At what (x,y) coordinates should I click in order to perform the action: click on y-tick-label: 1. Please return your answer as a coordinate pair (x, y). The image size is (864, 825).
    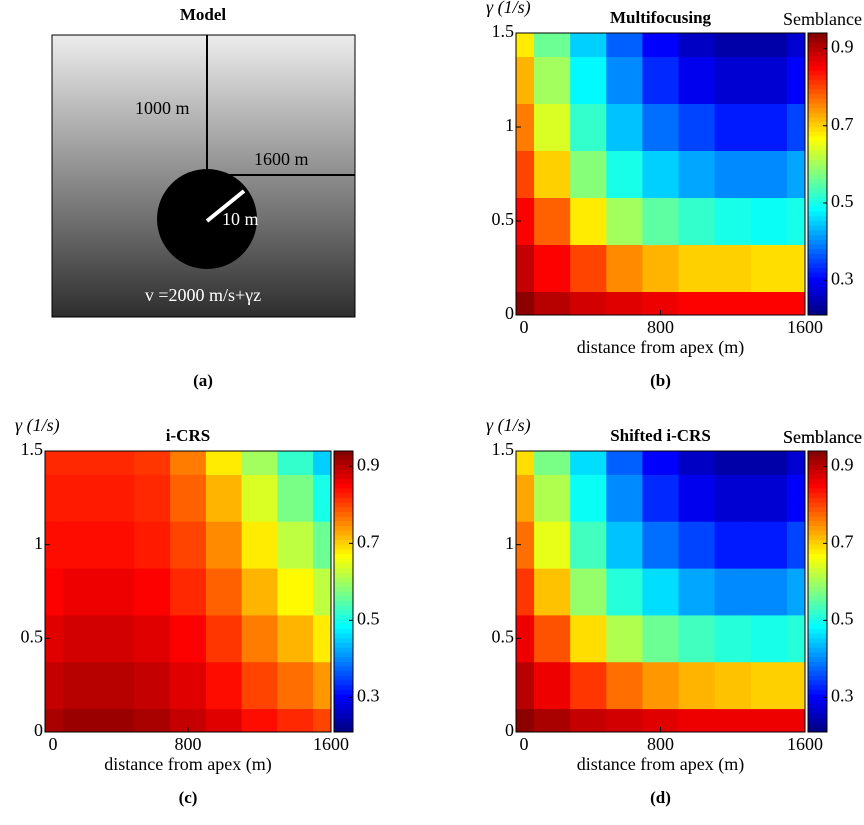
    Looking at the image, I should click on (38, 543).